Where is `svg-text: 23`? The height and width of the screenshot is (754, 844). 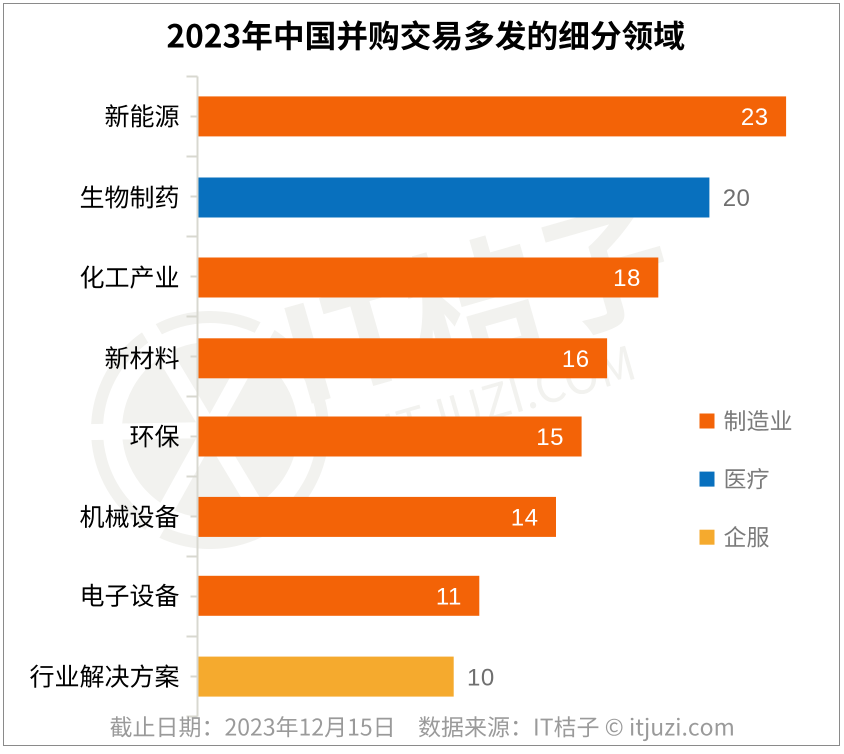
svg-text: 23 is located at coordinates (755, 117).